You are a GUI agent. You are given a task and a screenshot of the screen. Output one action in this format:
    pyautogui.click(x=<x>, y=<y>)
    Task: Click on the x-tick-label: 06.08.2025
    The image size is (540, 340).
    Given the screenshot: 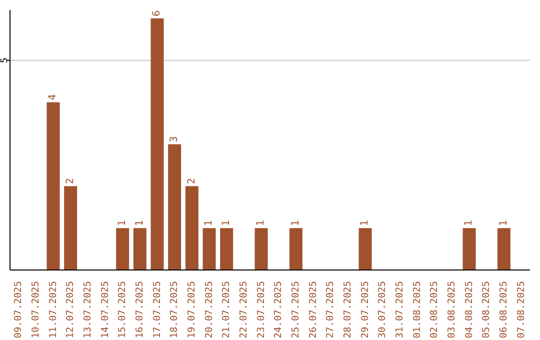 What is the action you would take?
    pyautogui.click(x=504, y=309)
    